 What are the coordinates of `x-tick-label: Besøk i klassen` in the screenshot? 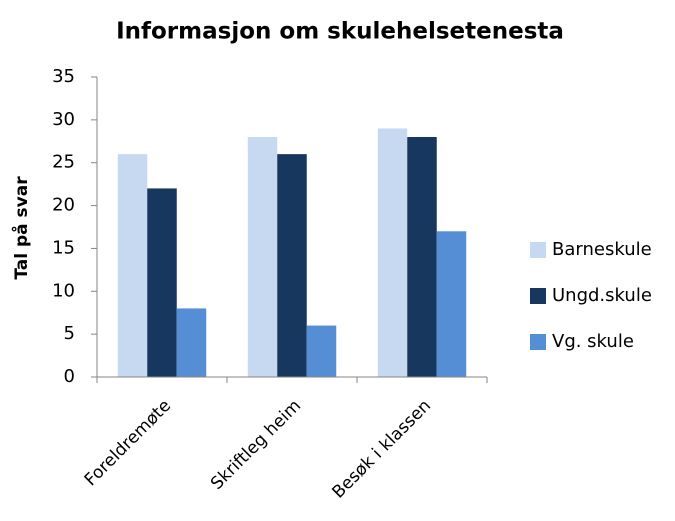 It's located at (382, 449).